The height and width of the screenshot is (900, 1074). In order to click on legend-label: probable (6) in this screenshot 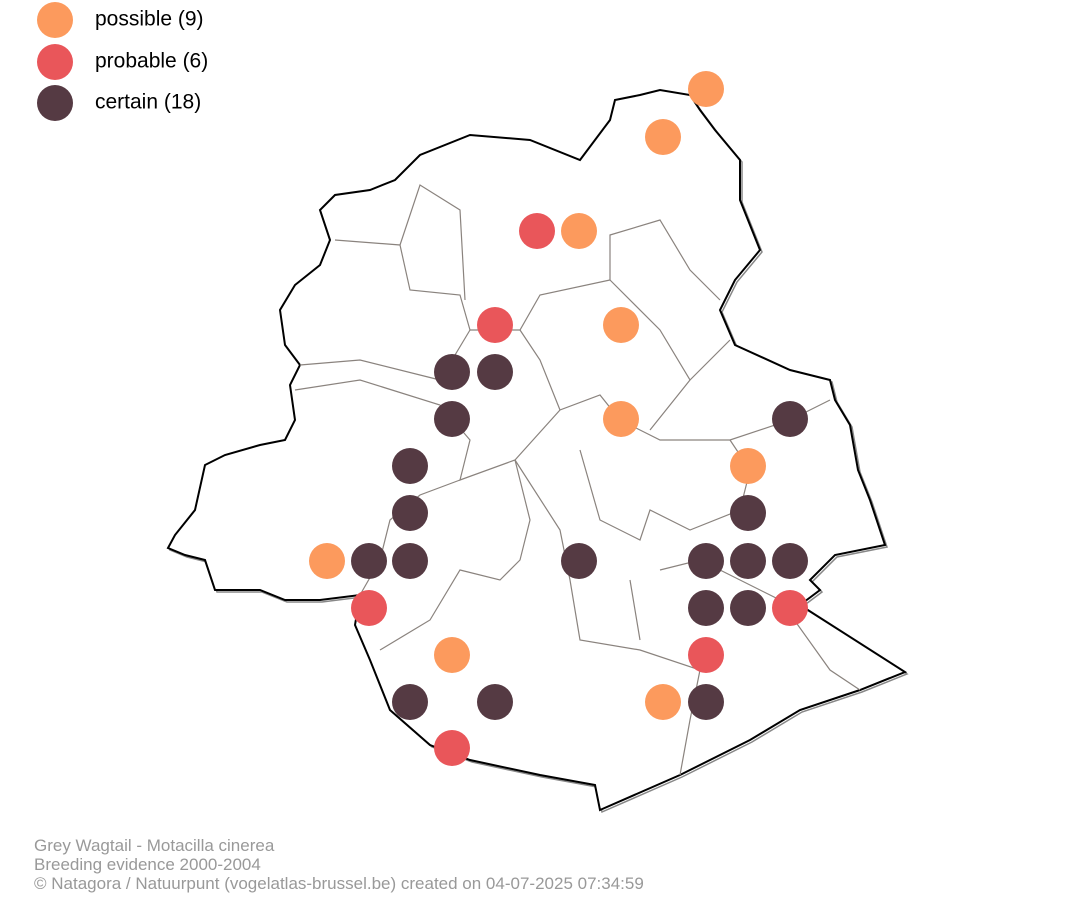, I will do `click(151, 61)`.